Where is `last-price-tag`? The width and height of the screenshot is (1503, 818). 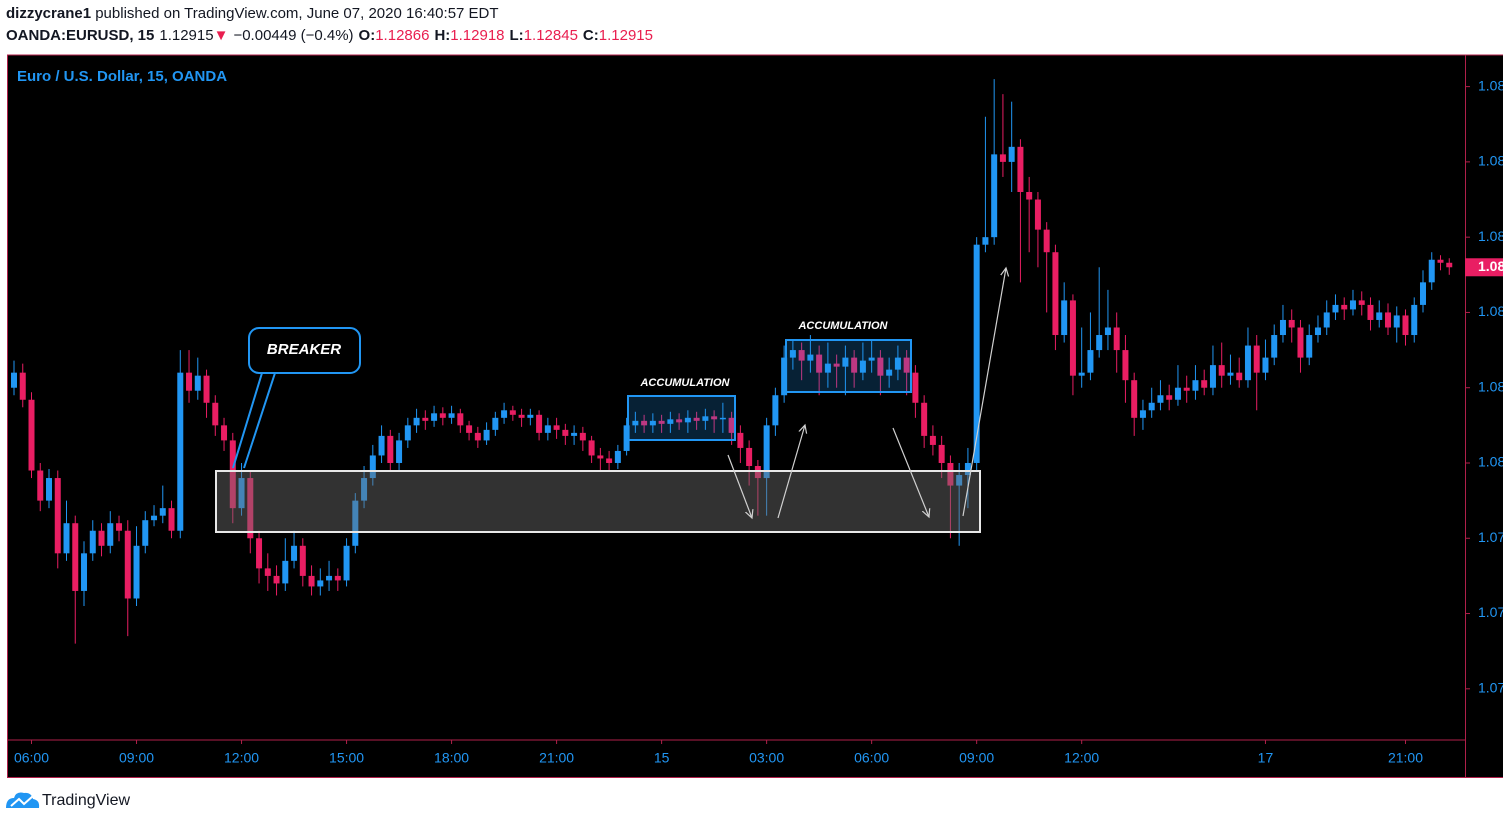
last-price-tag is located at coordinates (1484, 267).